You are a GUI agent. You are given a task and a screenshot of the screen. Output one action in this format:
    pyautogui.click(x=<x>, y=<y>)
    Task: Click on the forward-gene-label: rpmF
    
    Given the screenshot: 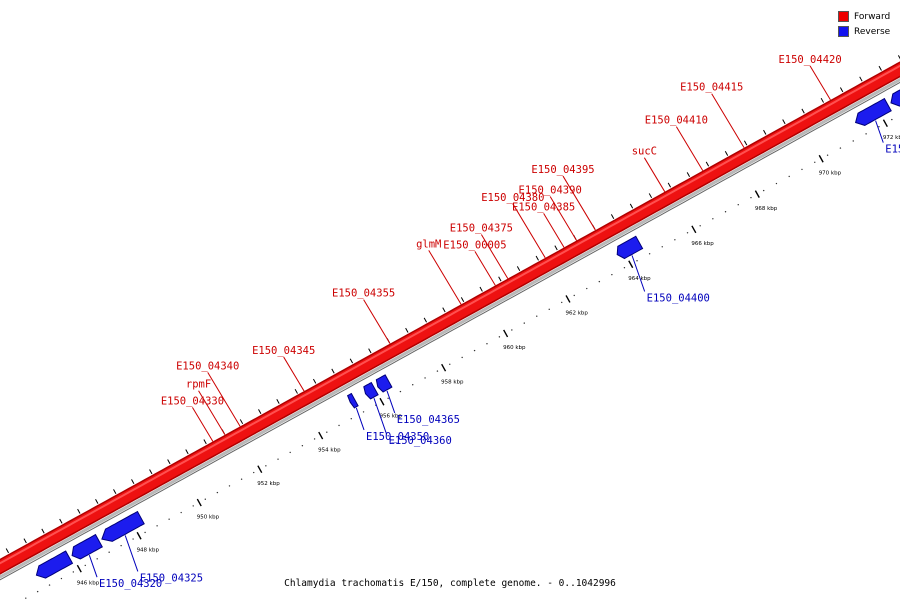 What is the action you would take?
    pyautogui.click(x=198, y=385)
    